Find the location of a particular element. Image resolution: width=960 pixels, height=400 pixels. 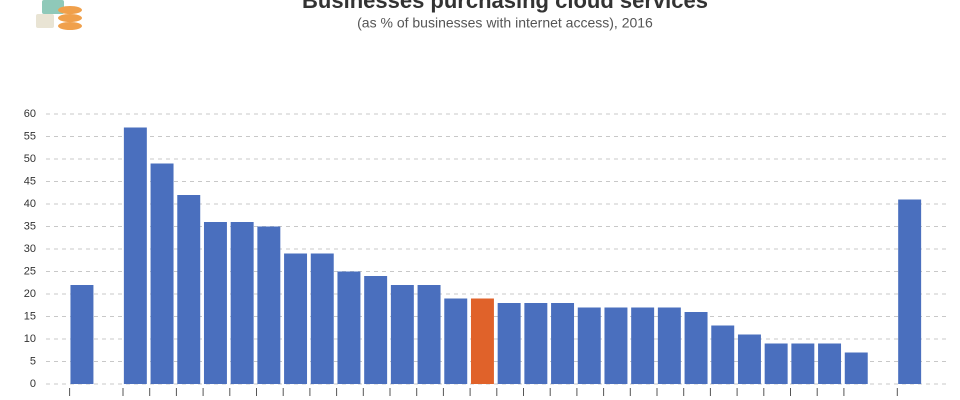

y-tick-label: 35 is located at coordinates (30, 226).